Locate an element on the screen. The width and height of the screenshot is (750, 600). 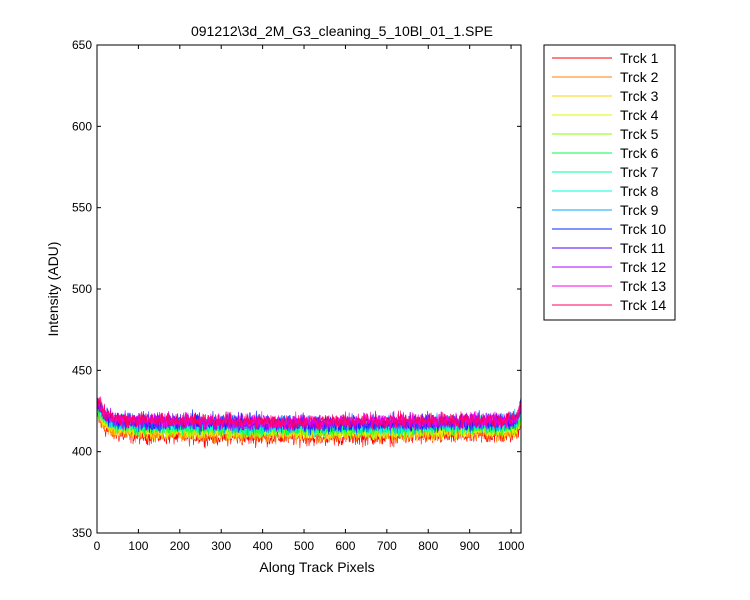
x-tick-label: 200 is located at coordinates (180, 546).